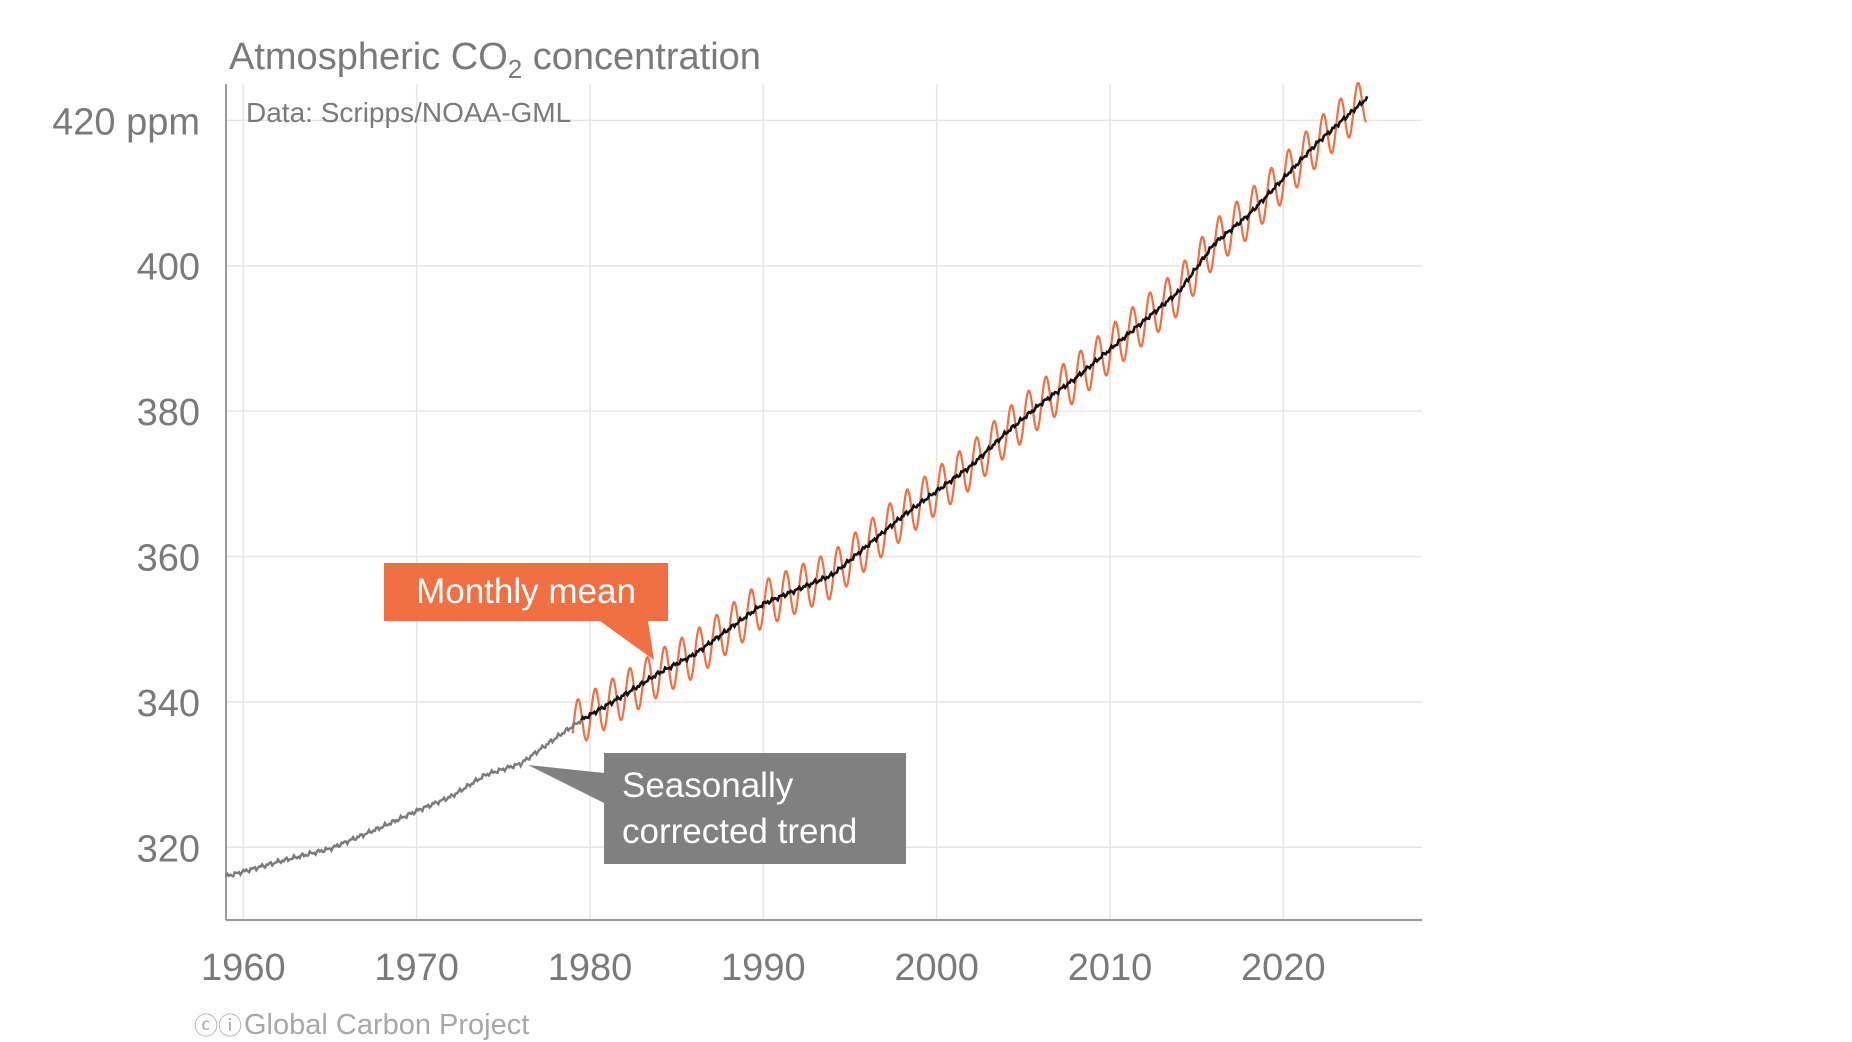 The width and height of the screenshot is (1852, 1042). I want to click on chart-title-main: Atmospheric CO, so click(368, 57).